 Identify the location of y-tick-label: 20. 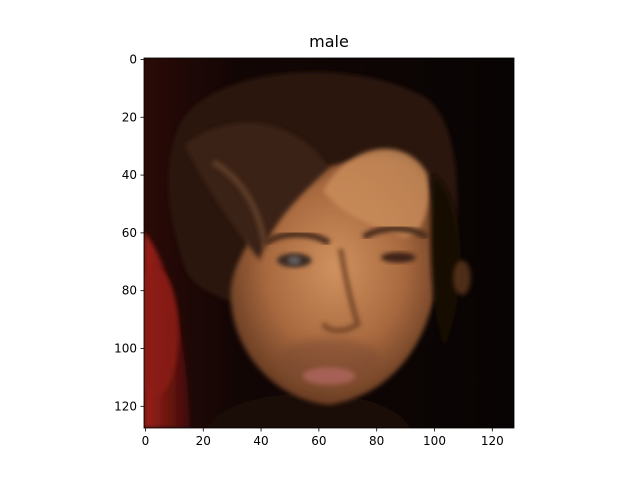
(129, 117).